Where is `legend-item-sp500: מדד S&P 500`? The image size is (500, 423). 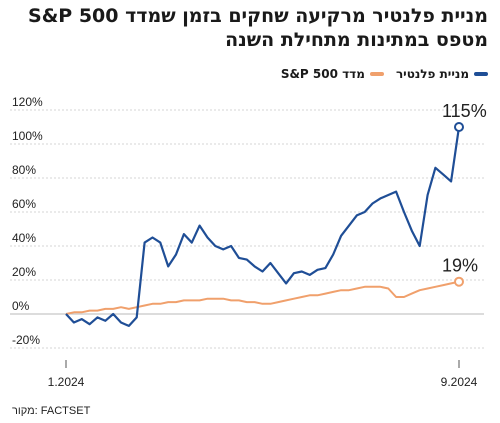 legend-item-sp500: מדד S&P 500 is located at coordinates (332, 74).